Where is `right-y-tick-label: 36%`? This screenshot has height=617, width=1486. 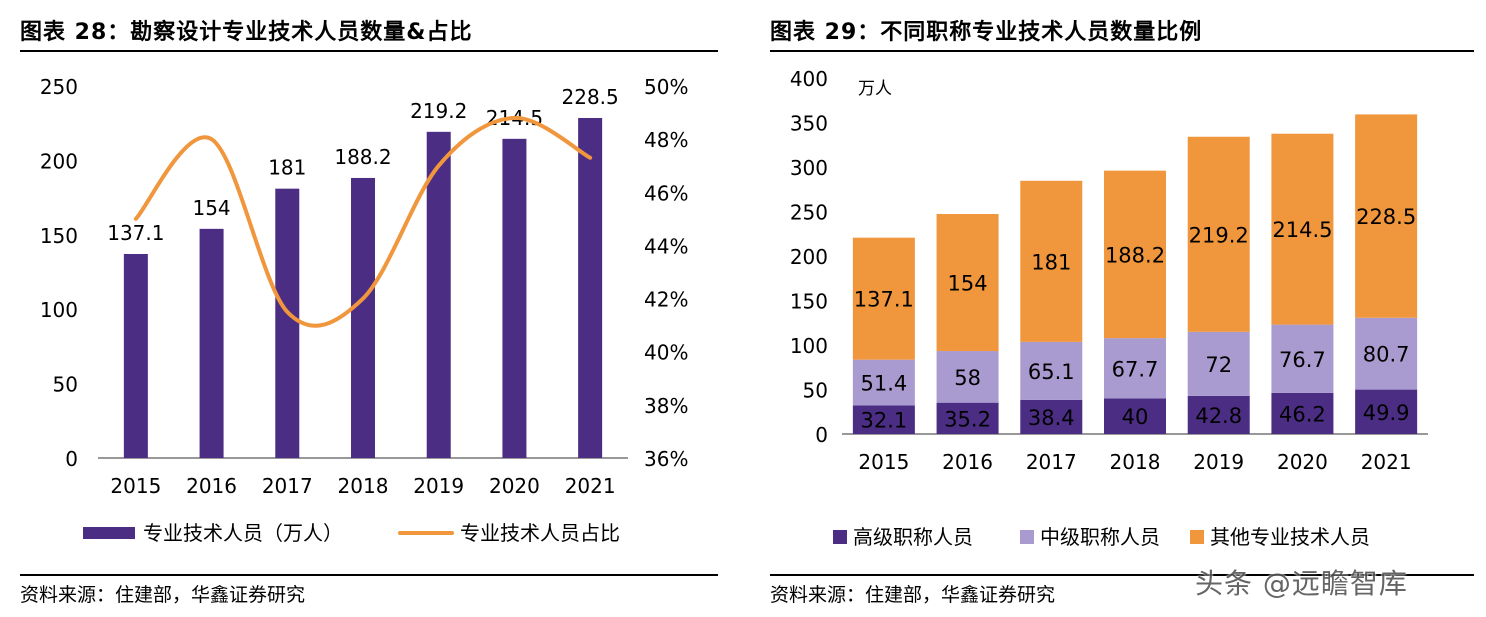
right-y-tick-label: 36% is located at coordinates (666, 459).